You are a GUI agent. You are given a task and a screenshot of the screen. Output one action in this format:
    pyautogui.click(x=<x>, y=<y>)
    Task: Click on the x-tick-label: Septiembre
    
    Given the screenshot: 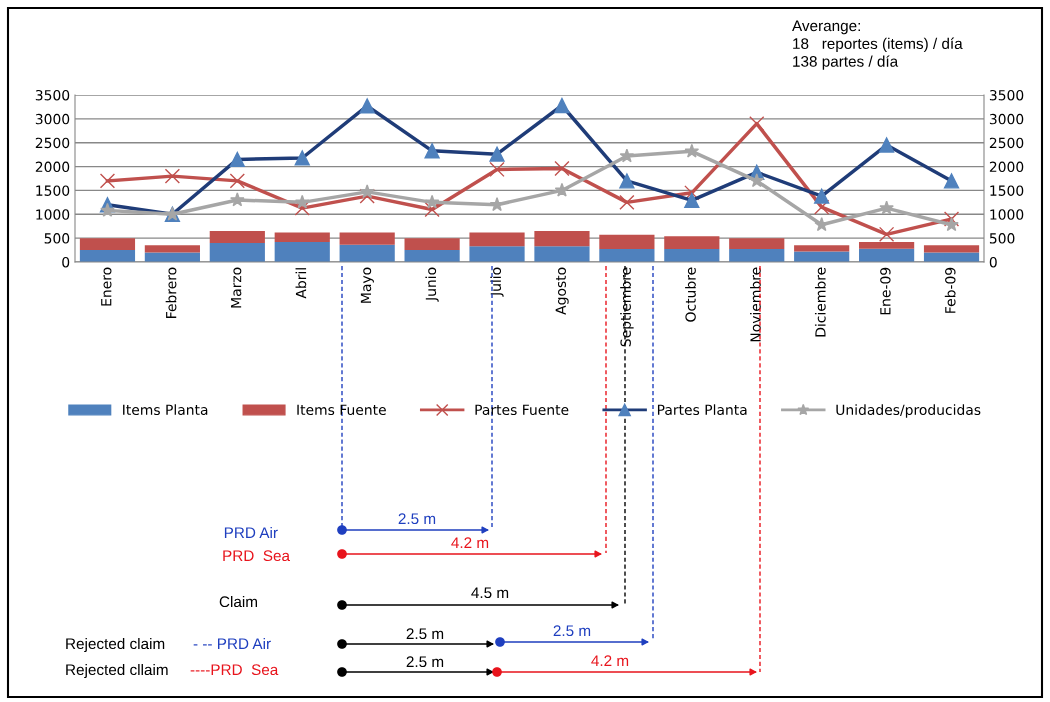 What is the action you would take?
    pyautogui.click(x=627, y=307)
    